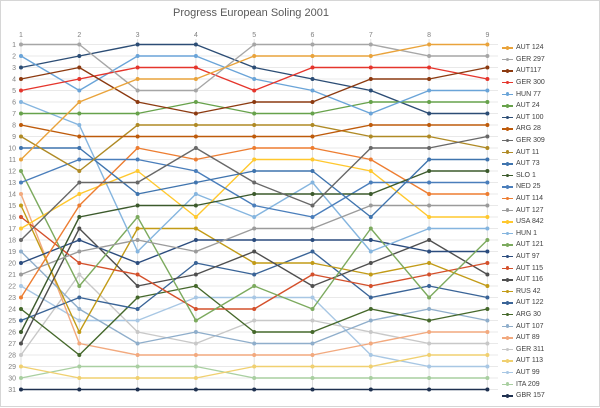 Image resolution: width=600 pixels, height=408 pixels. What do you see at coordinates (550, 118) in the screenshot?
I see `legend-item-aut-100: AUT 100` at bounding box center [550, 118].